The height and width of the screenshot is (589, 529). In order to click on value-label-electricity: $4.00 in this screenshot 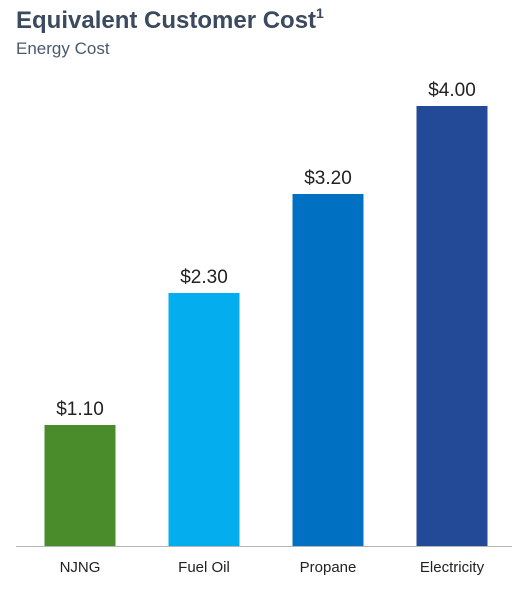, I will do `click(452, 90)`.